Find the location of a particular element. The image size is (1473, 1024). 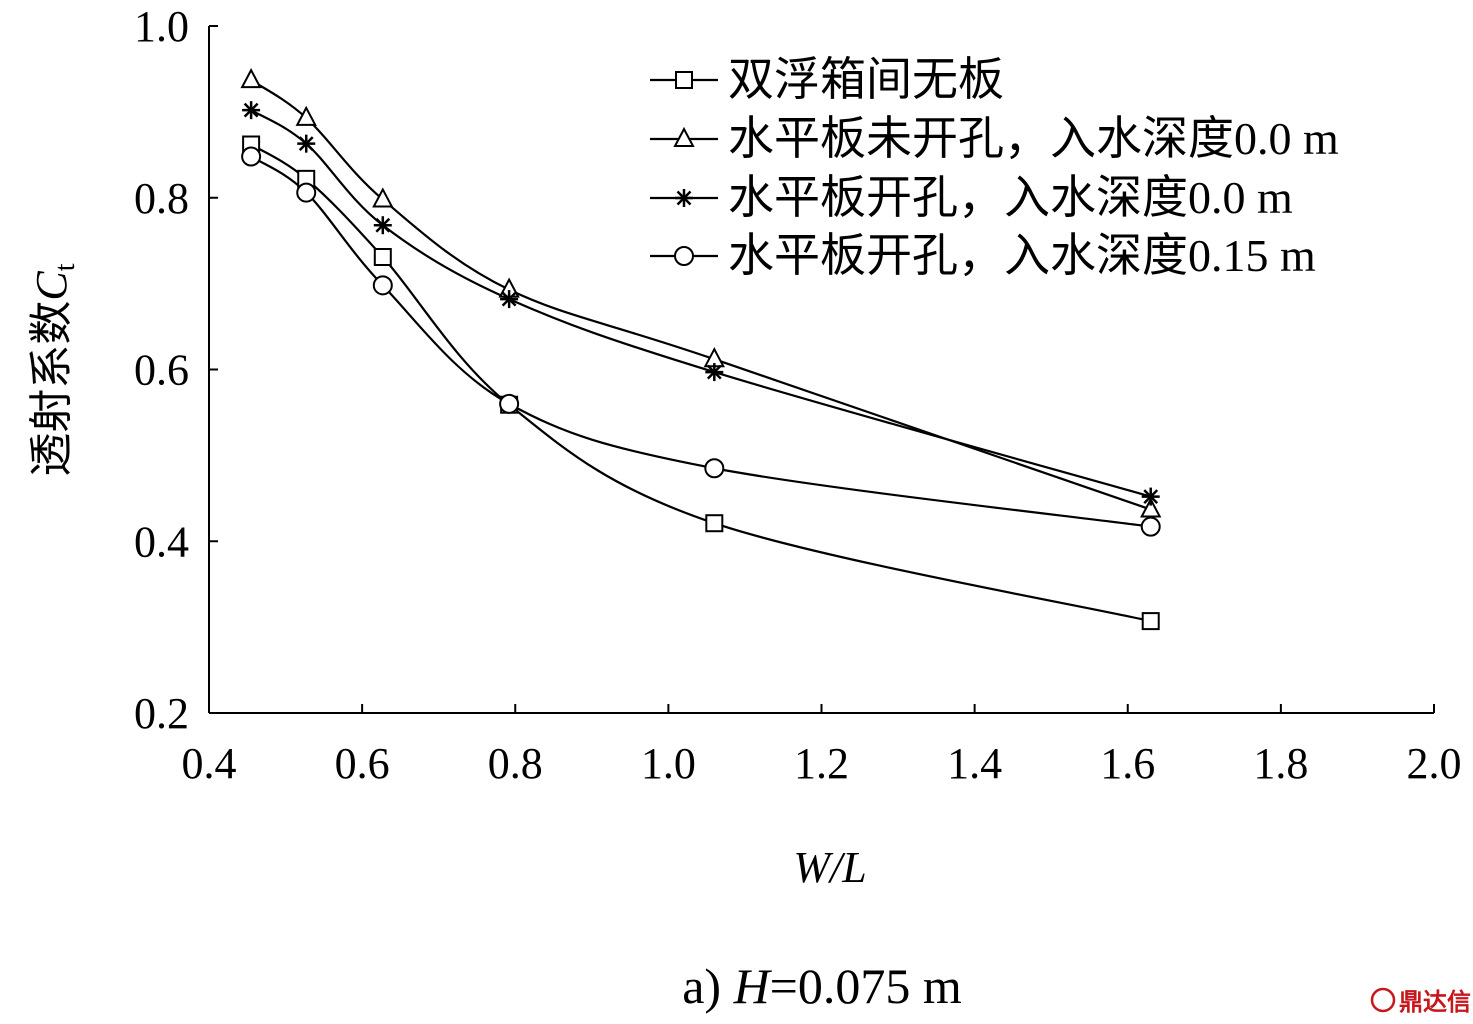

y-axis-label-text: 透射系数 is located at coordinates (51, 389).